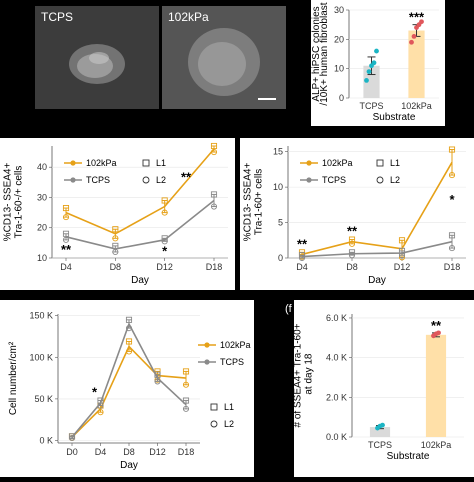 This screenshot has height=482, width=474. What do you see at coordinates (336, 437) in the screenshot?
I see `y-tick-label: 0.0 K` at bounding box center [336, 437].